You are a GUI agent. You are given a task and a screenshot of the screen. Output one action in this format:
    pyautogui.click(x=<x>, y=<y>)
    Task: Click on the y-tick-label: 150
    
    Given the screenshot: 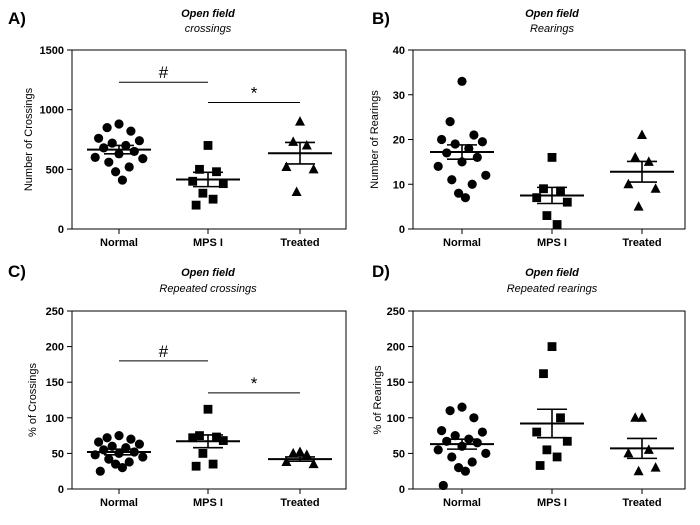 What is the action you would take?
    pyautogui.click(x=396, y=383)
    